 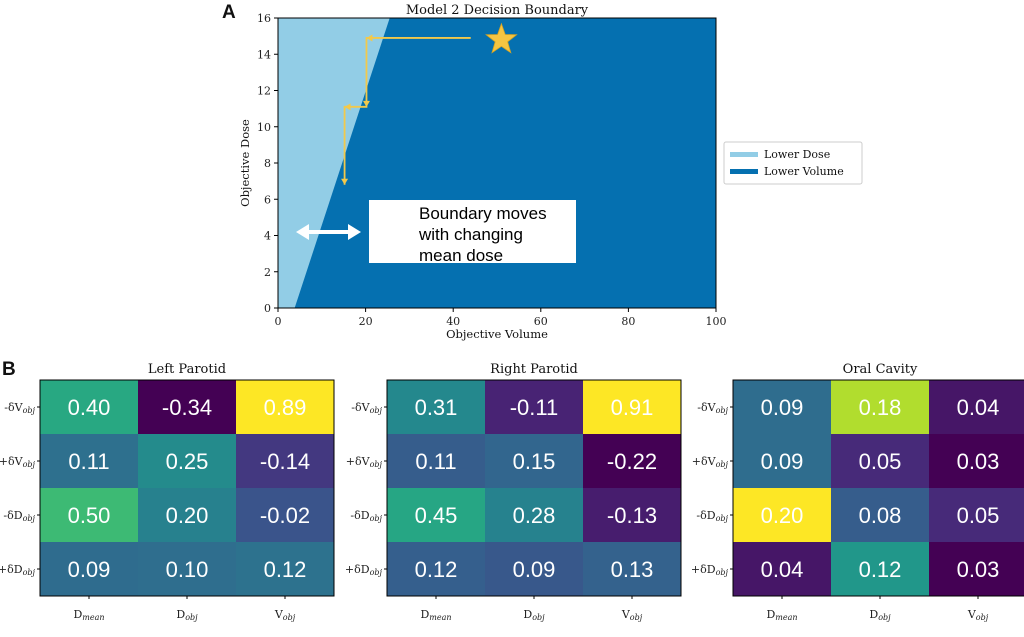 I want to click on heatmap-cell-value: 0.45, so click(x=436, y=515).